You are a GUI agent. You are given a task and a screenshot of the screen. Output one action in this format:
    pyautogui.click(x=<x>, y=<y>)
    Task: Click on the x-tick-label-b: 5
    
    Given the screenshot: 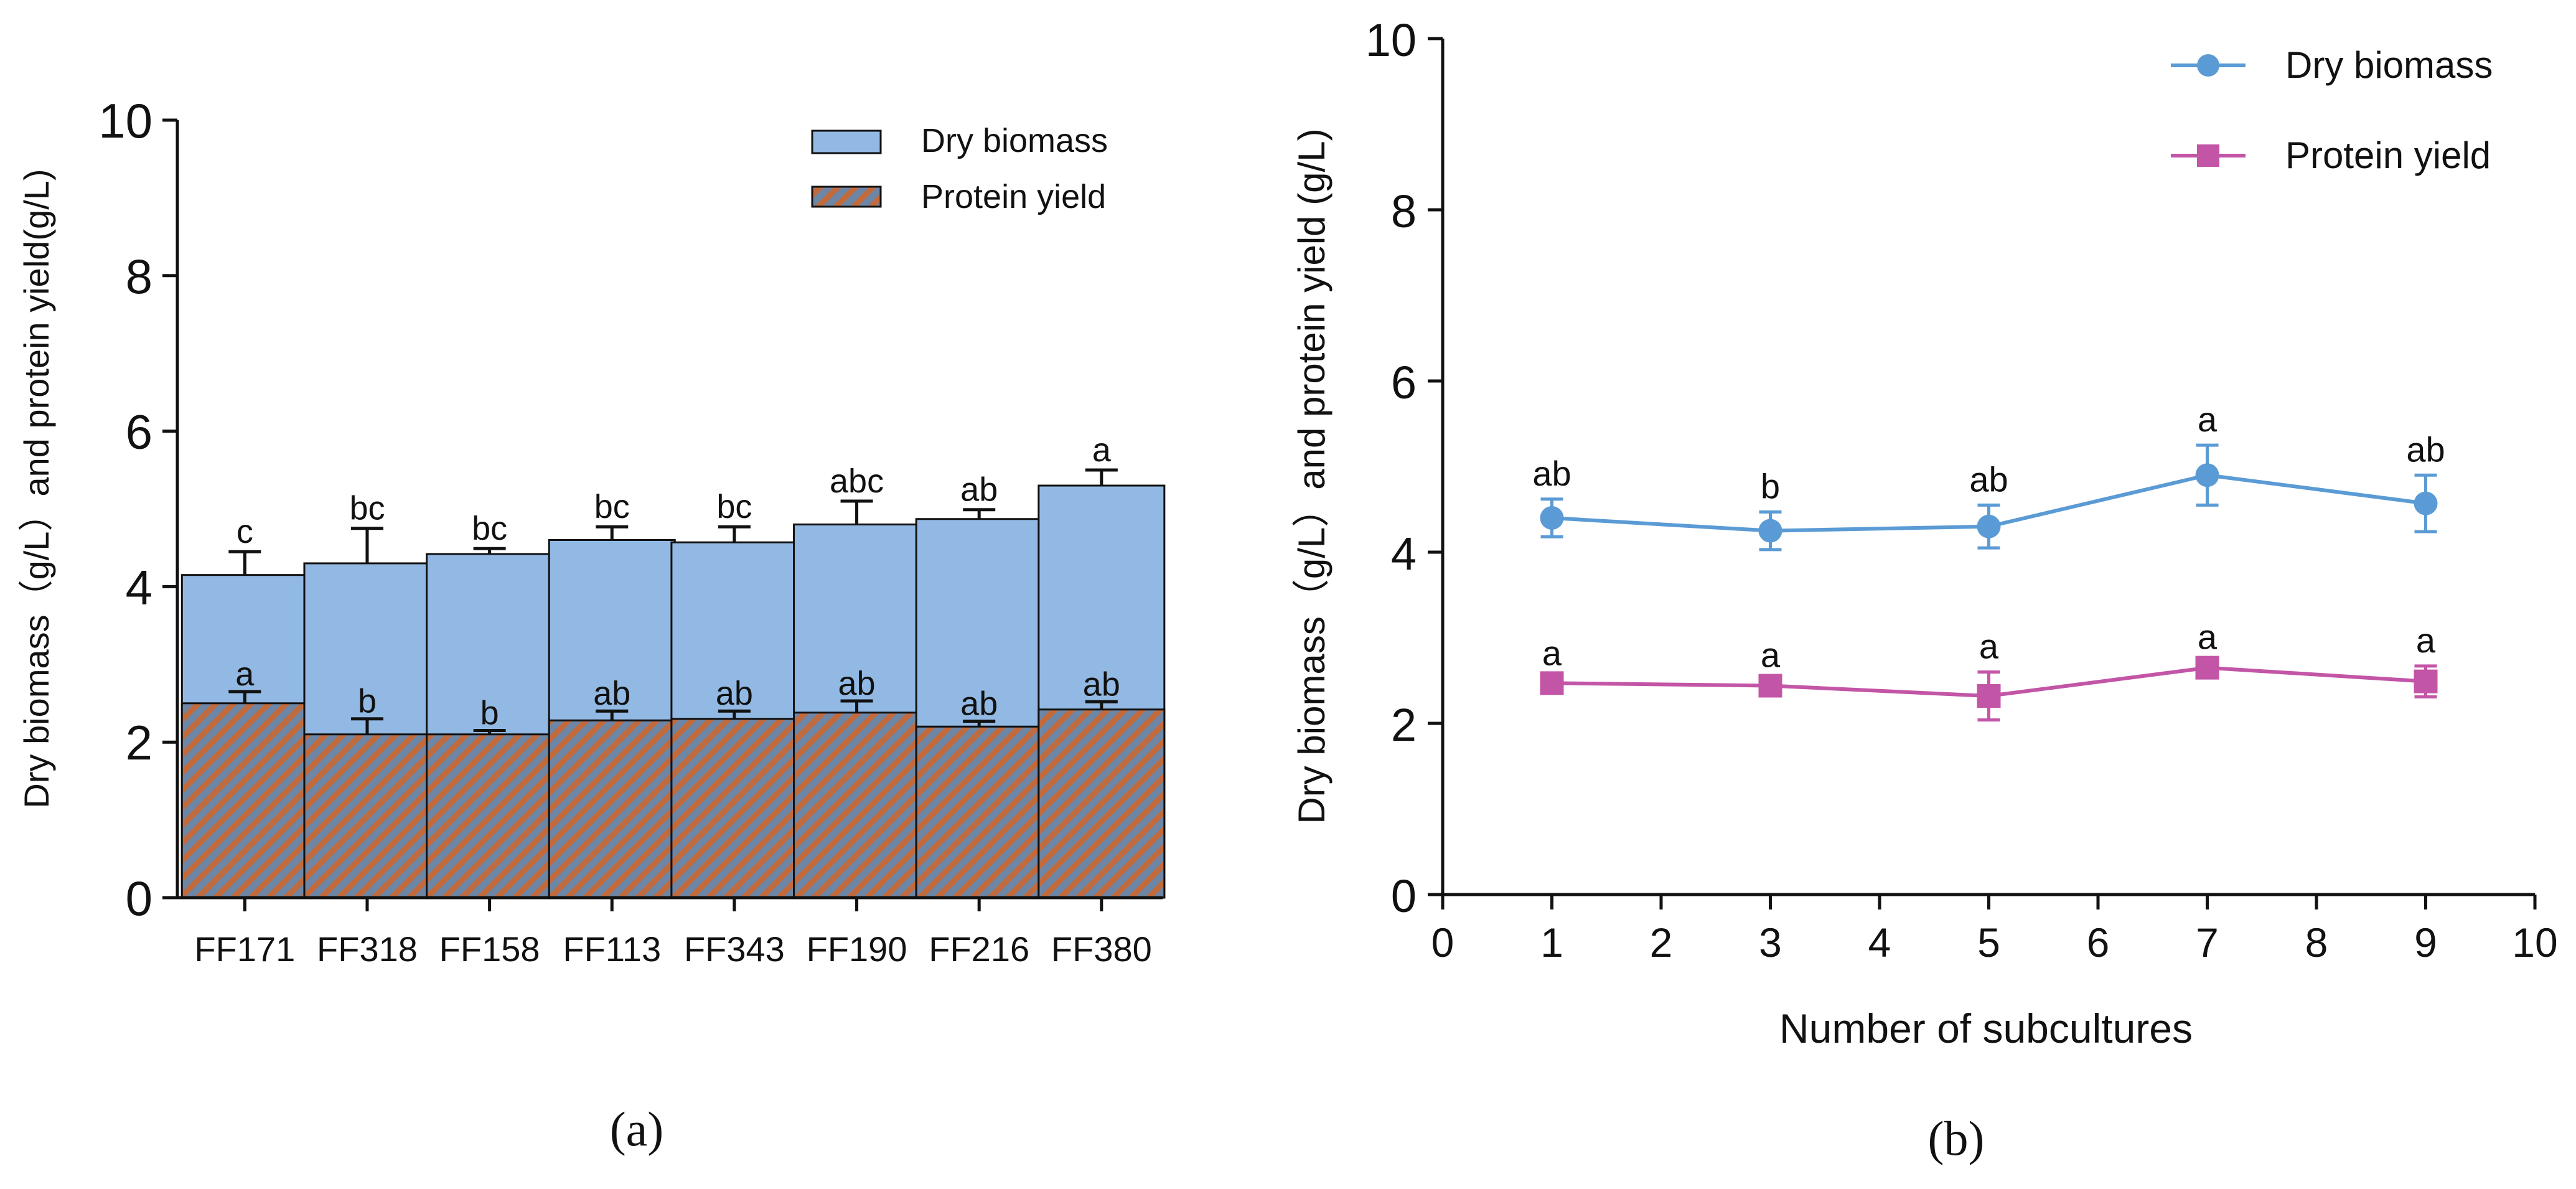 What is the action you would take?
    pyautogui.click(x=1988, y=942)
    